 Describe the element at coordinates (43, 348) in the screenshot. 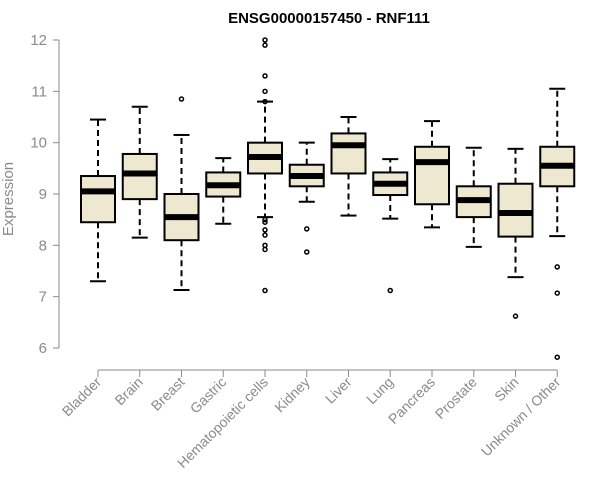

I see `y-tick-label: 6` at that location.